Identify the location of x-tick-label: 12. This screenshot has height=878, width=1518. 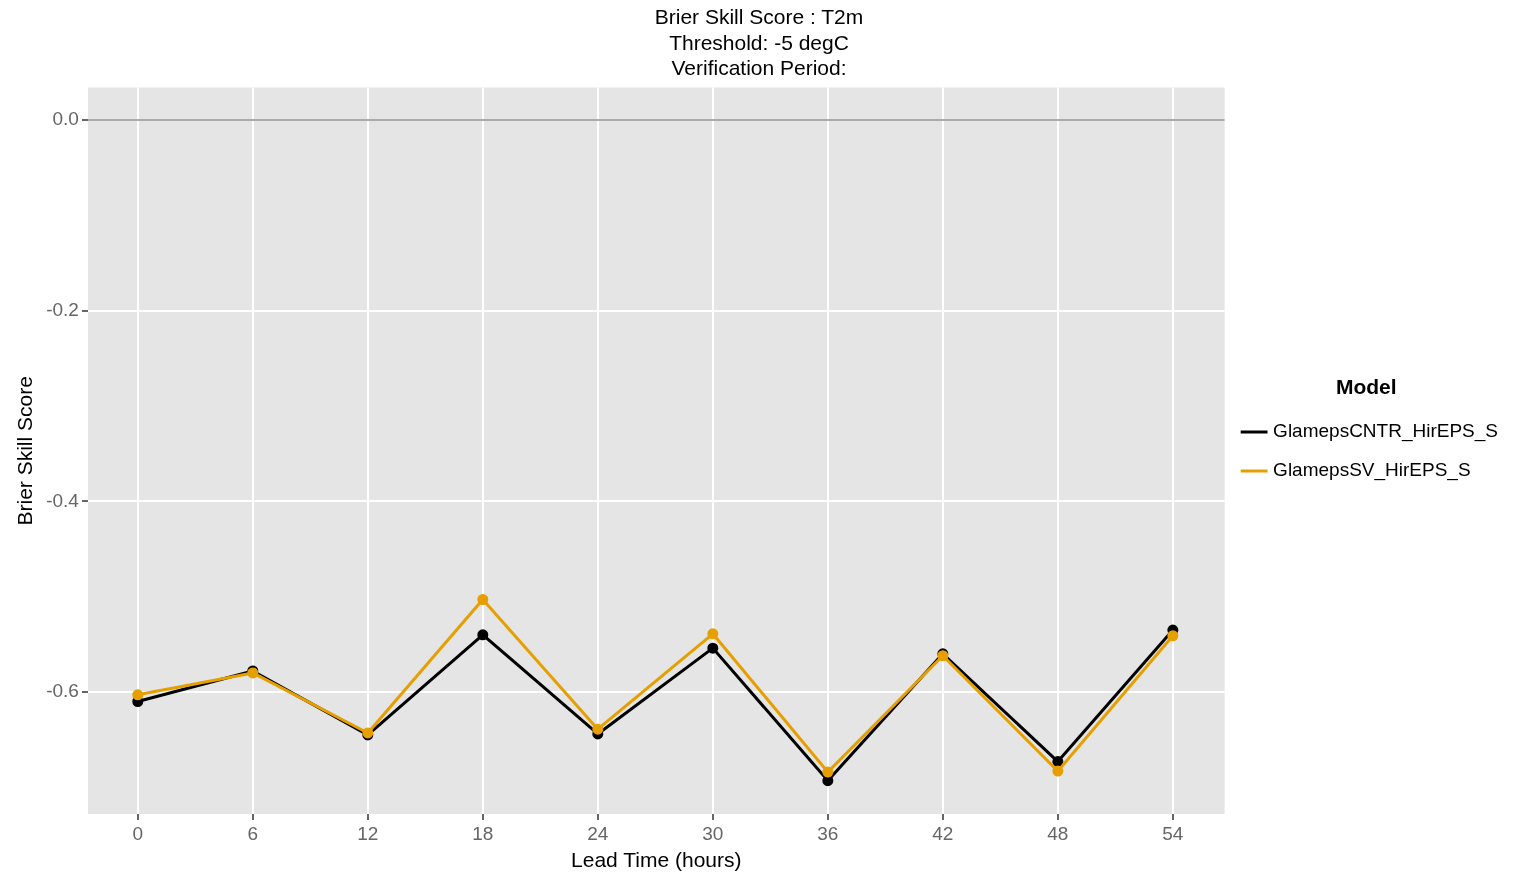
(368, 833).